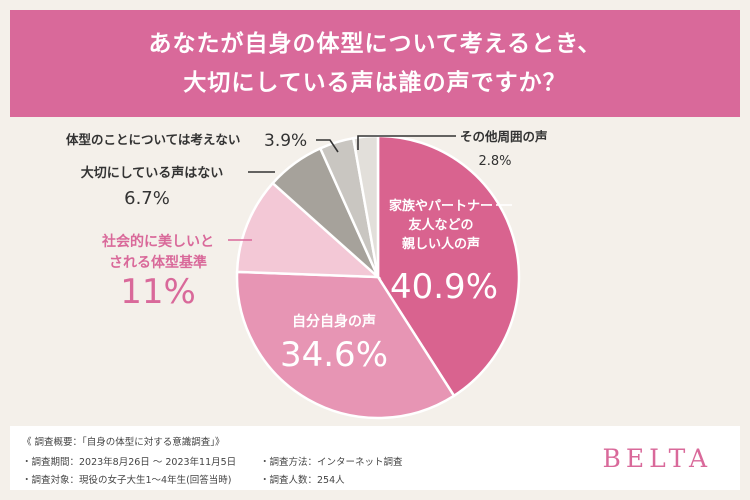 The width and height of the screenshot is (750, 500). I want to click on slice-value-5: 3.9%, so click(285, 141).